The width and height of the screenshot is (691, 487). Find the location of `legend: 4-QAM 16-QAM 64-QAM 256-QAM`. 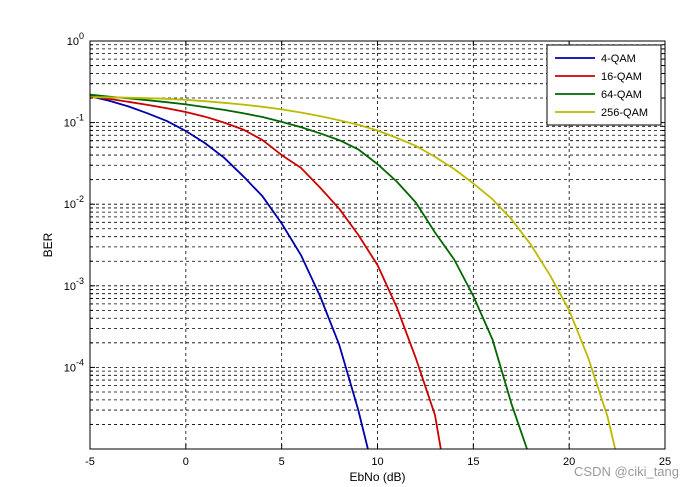

legend: 4-QAM 16-QAM 64-QAM 256-QAM is located at coordinates (604, 85).